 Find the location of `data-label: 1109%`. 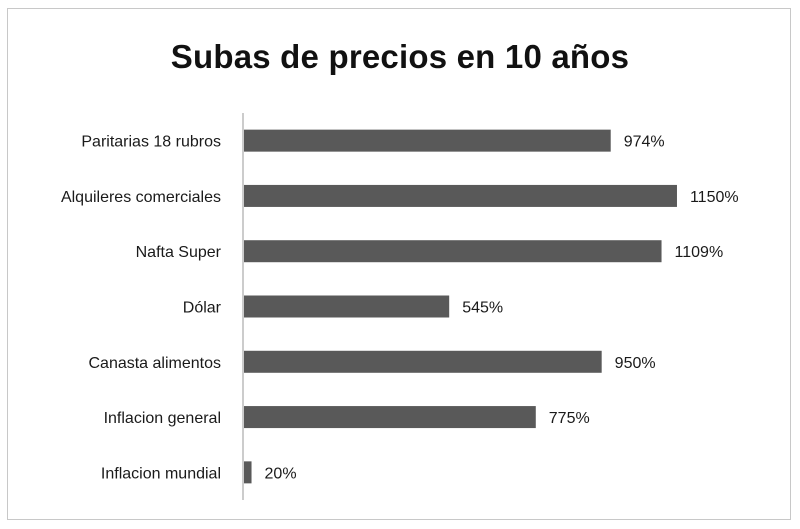

data-label: 1109% is located at coordinates (699, 252).